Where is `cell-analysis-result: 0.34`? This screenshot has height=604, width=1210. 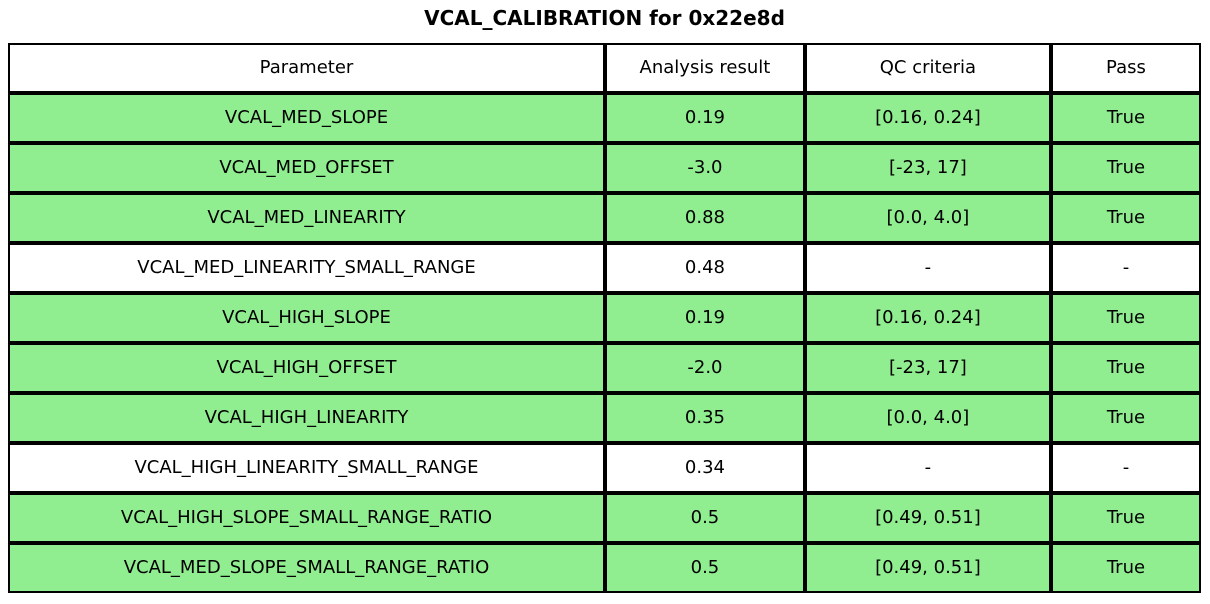
cell-analysis-result: 0.34 is located at coordinates (704, 468).